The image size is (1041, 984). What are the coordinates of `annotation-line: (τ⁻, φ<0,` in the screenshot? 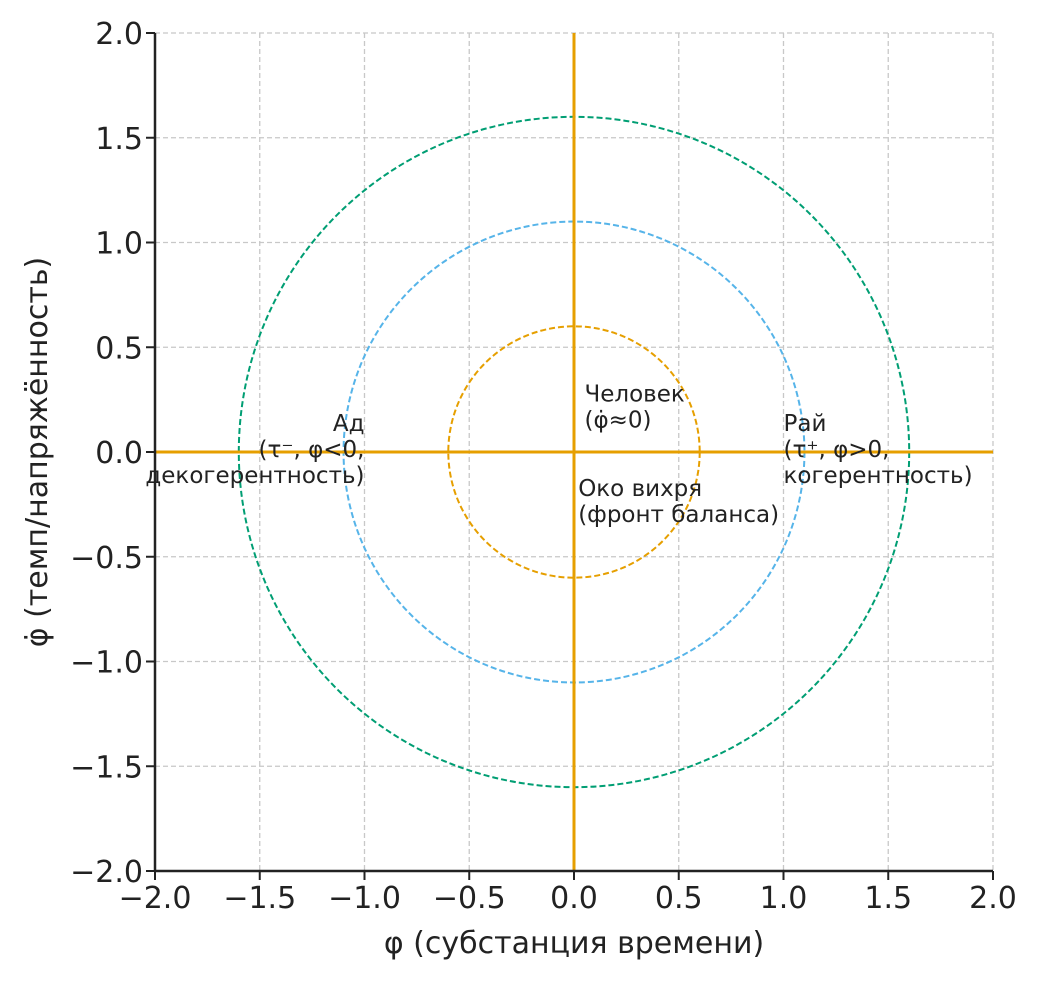 It's located at (312, 450).